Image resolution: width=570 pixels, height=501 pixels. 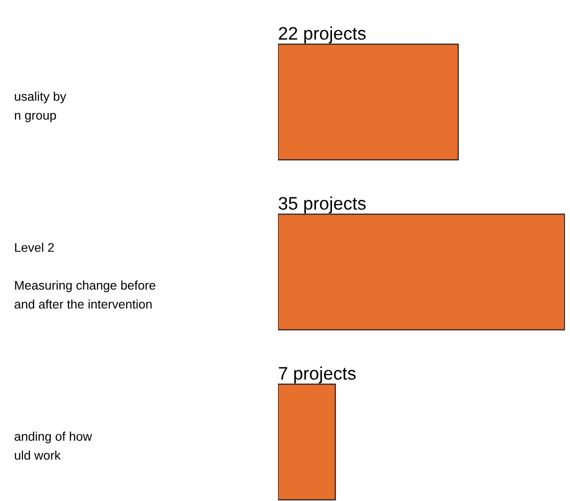 I want to click on y-tick-label: usality by n group, so click(x=40, y=107).